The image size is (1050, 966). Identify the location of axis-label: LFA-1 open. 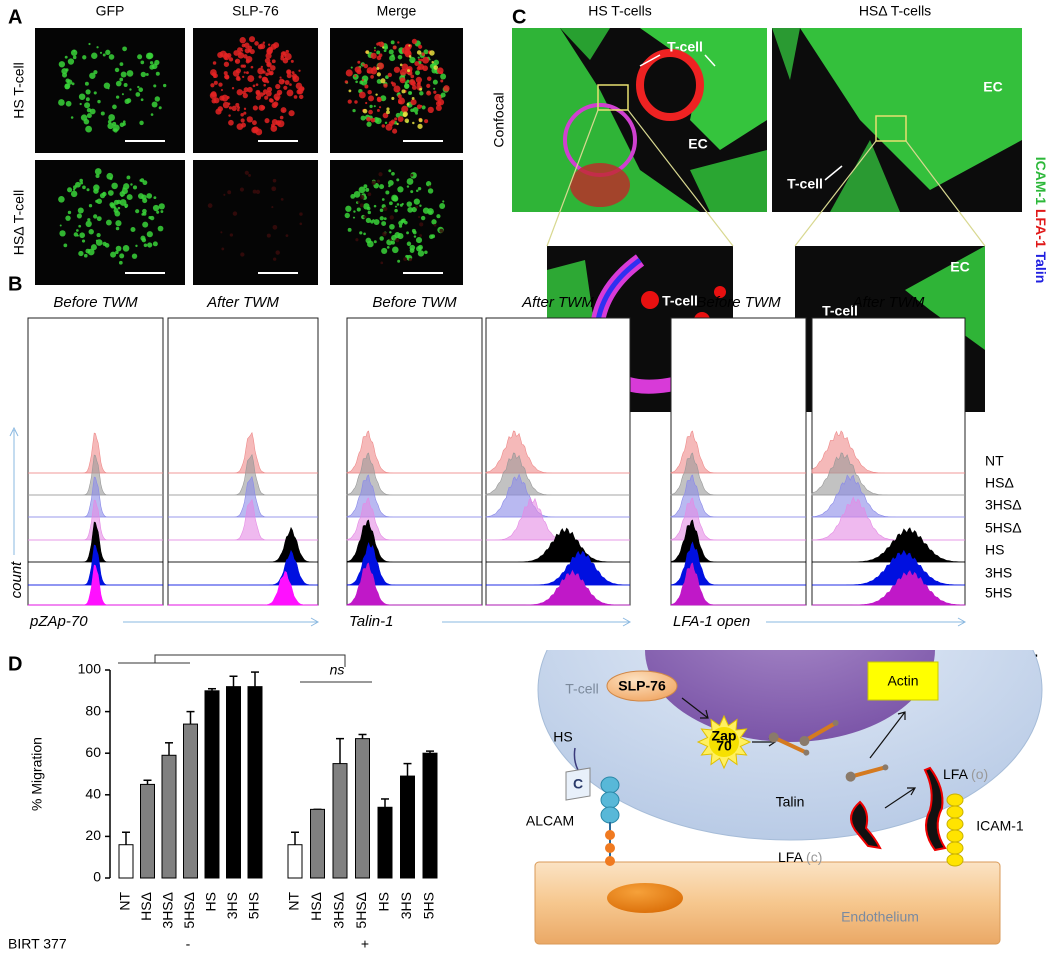
(711, 621).